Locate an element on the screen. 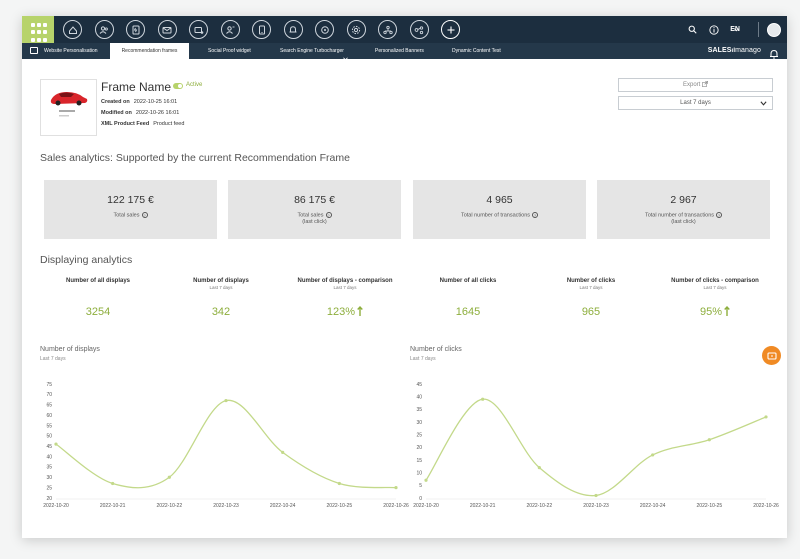 Image resolution: width=800 pixels, height=559 pixels. kpi-value: 2 967 is located at coordinates (683, 200).